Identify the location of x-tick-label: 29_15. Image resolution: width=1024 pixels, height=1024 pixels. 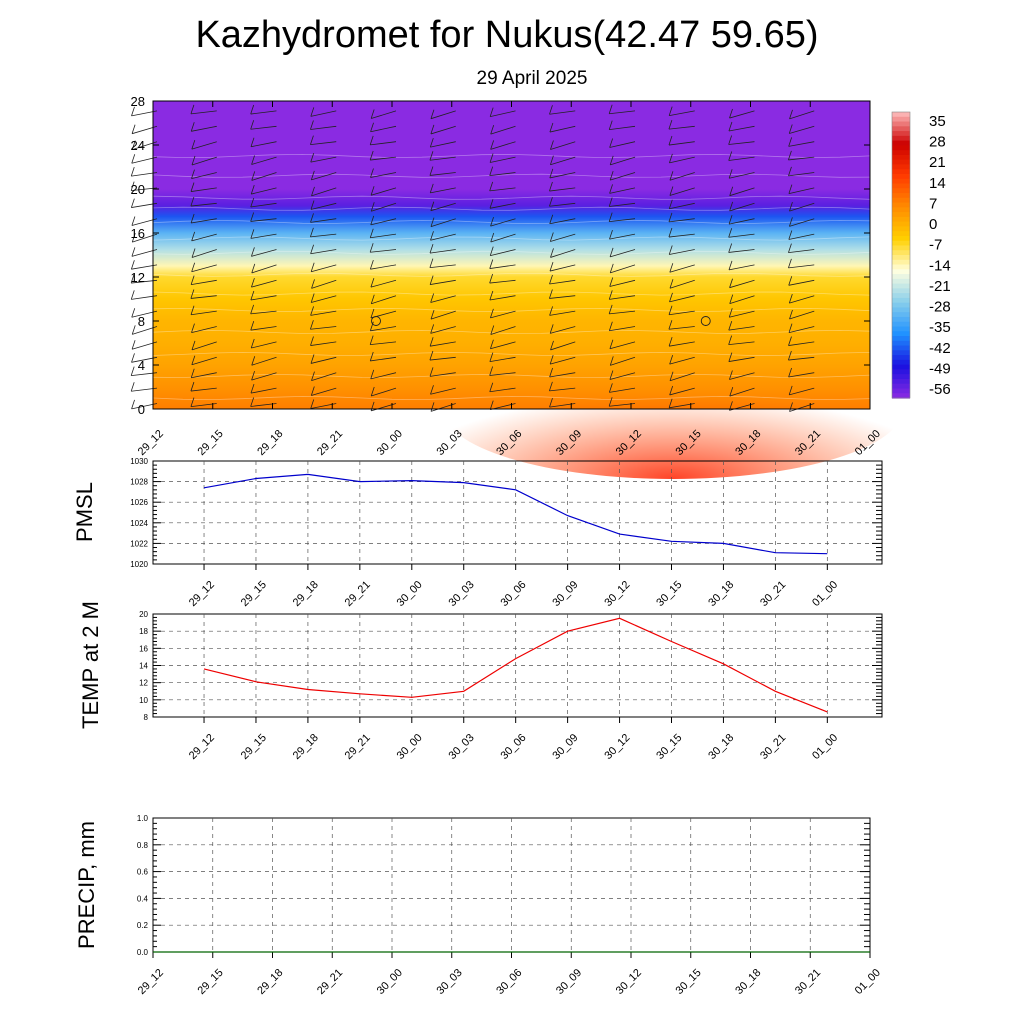
(254, 594).